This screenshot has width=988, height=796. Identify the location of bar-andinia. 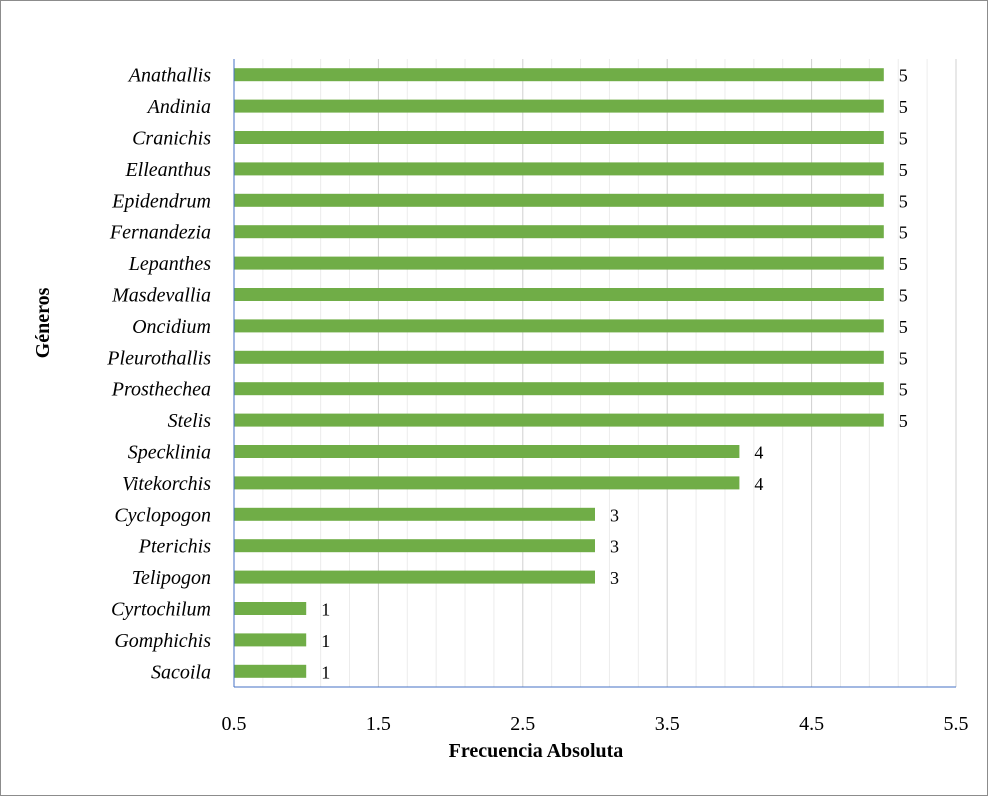
(559, 106).